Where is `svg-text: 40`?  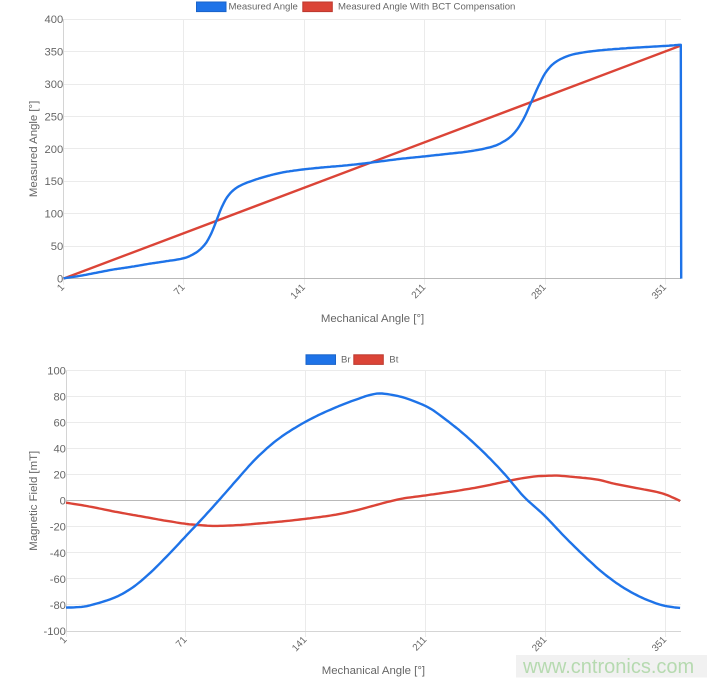 svg-text: 40 is located at coordinates (59, 450).